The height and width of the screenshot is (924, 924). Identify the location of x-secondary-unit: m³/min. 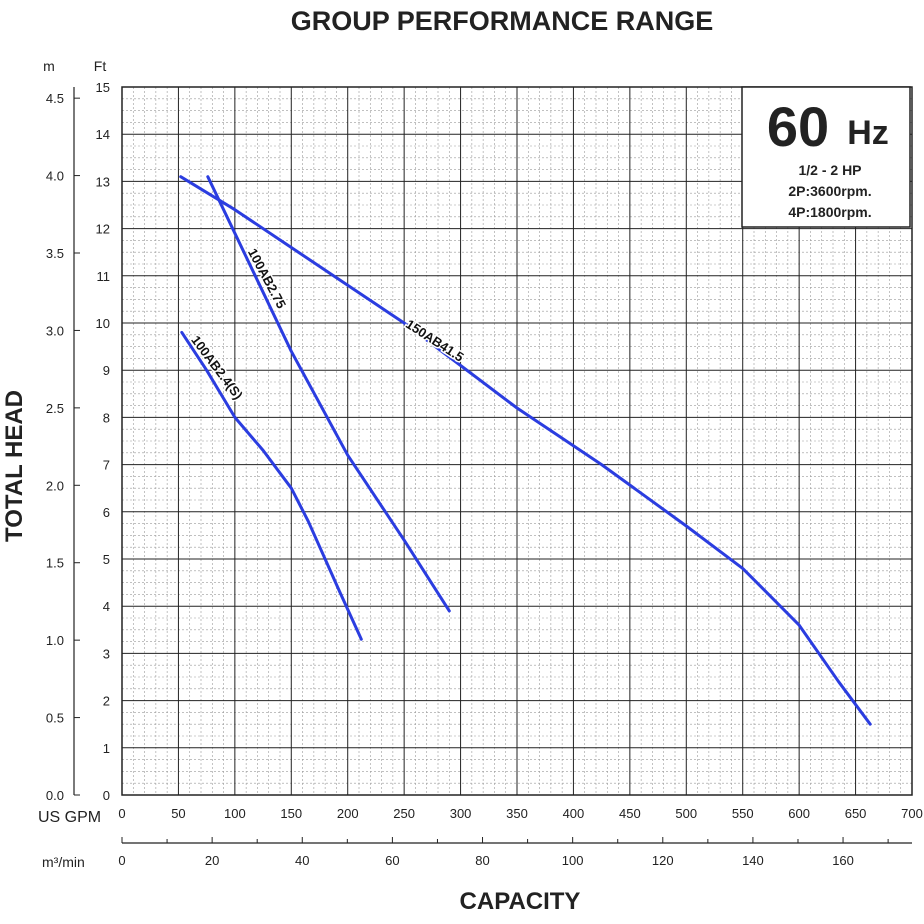
(63, 862).